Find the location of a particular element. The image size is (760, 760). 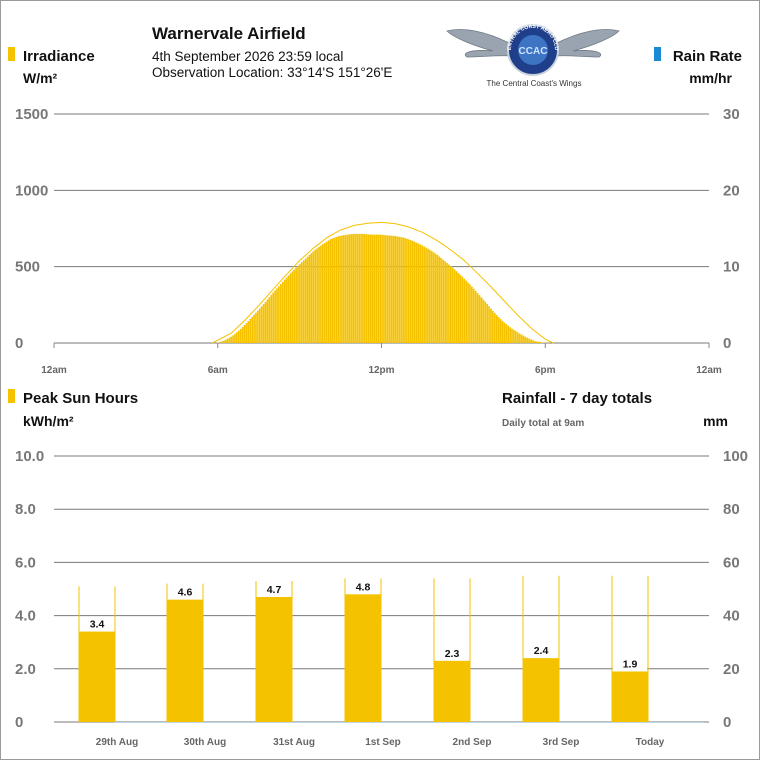

rain-rate-legend-swatch is located at coordinates (657, 54).